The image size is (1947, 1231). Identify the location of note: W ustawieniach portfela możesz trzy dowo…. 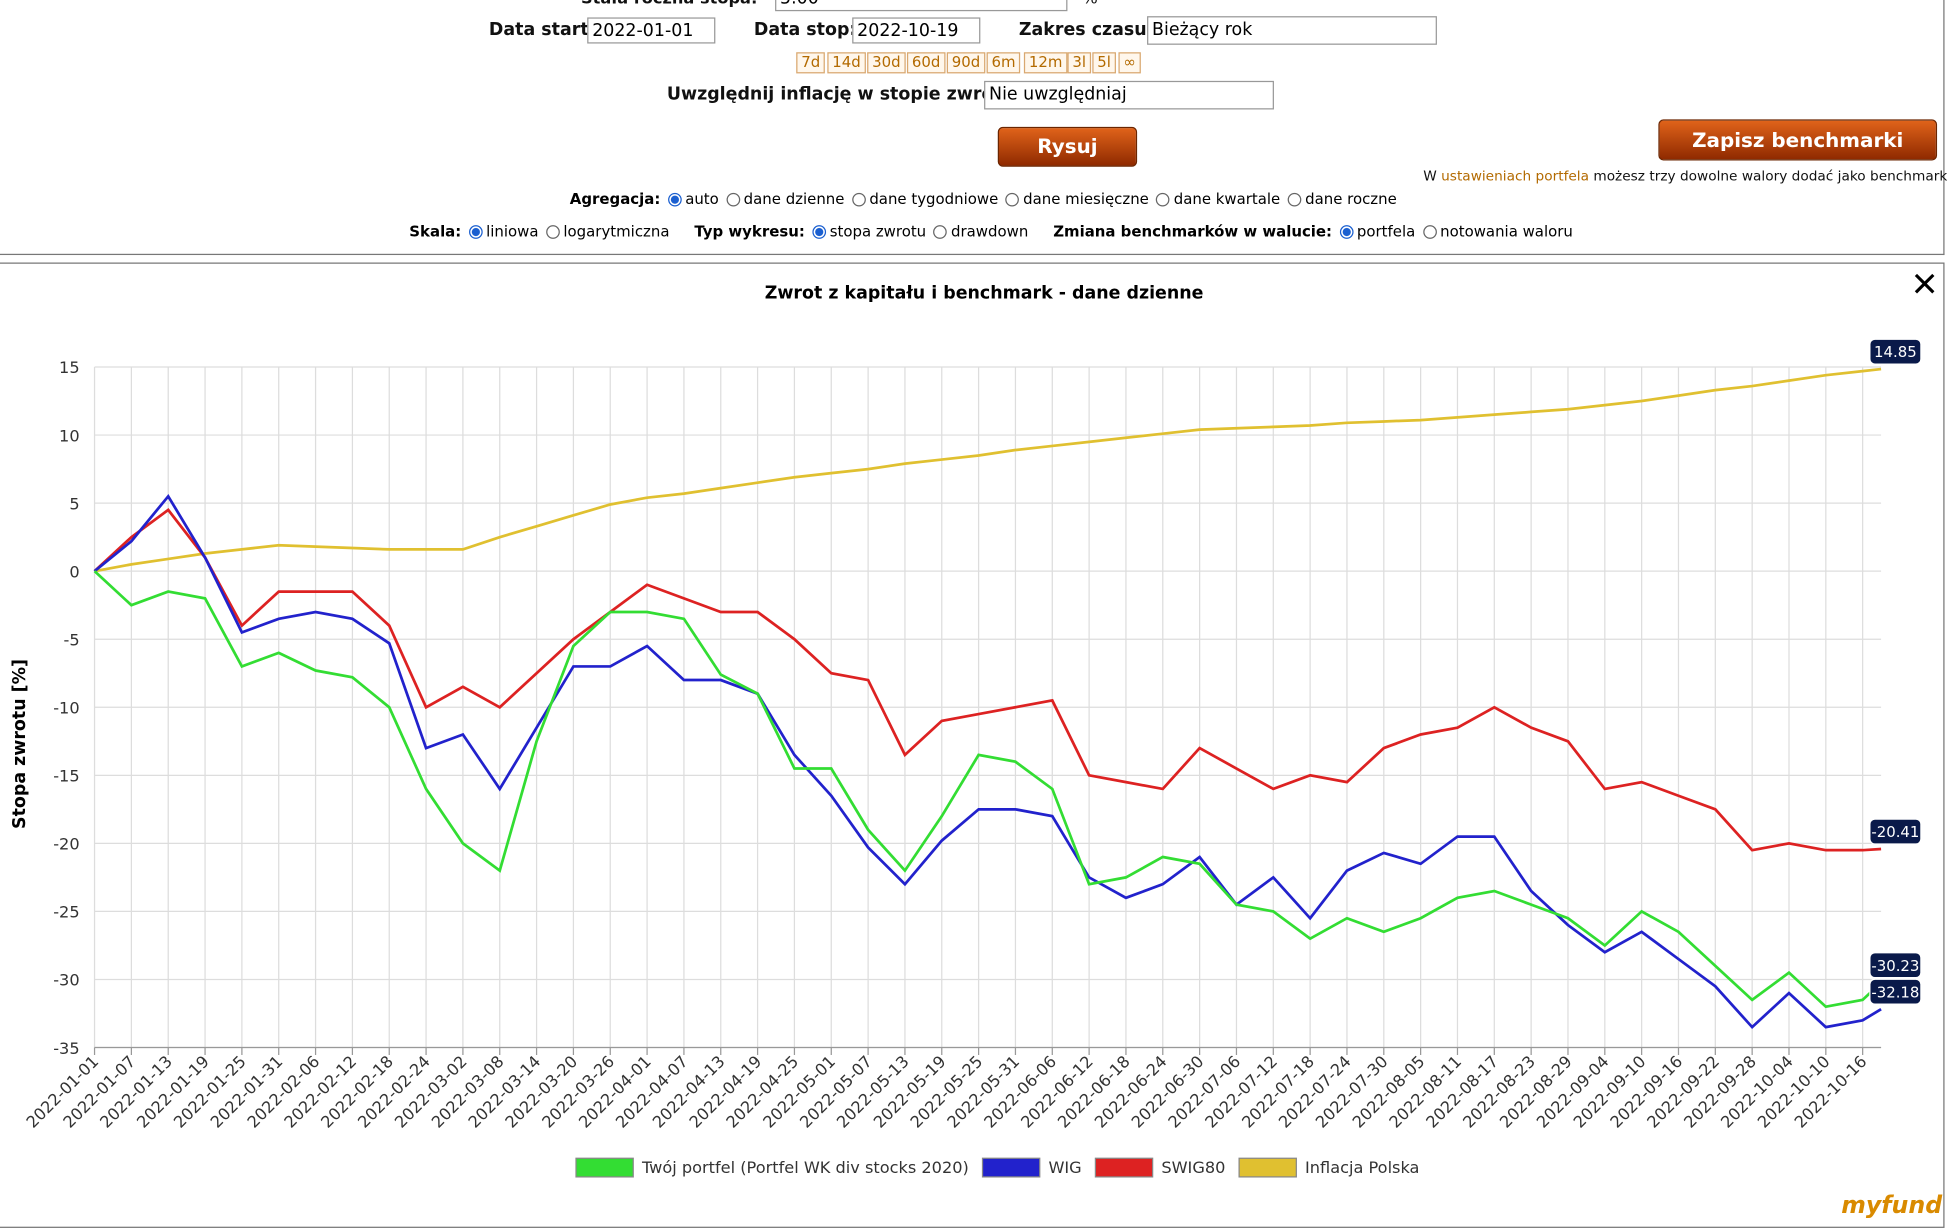
(1685, 176).